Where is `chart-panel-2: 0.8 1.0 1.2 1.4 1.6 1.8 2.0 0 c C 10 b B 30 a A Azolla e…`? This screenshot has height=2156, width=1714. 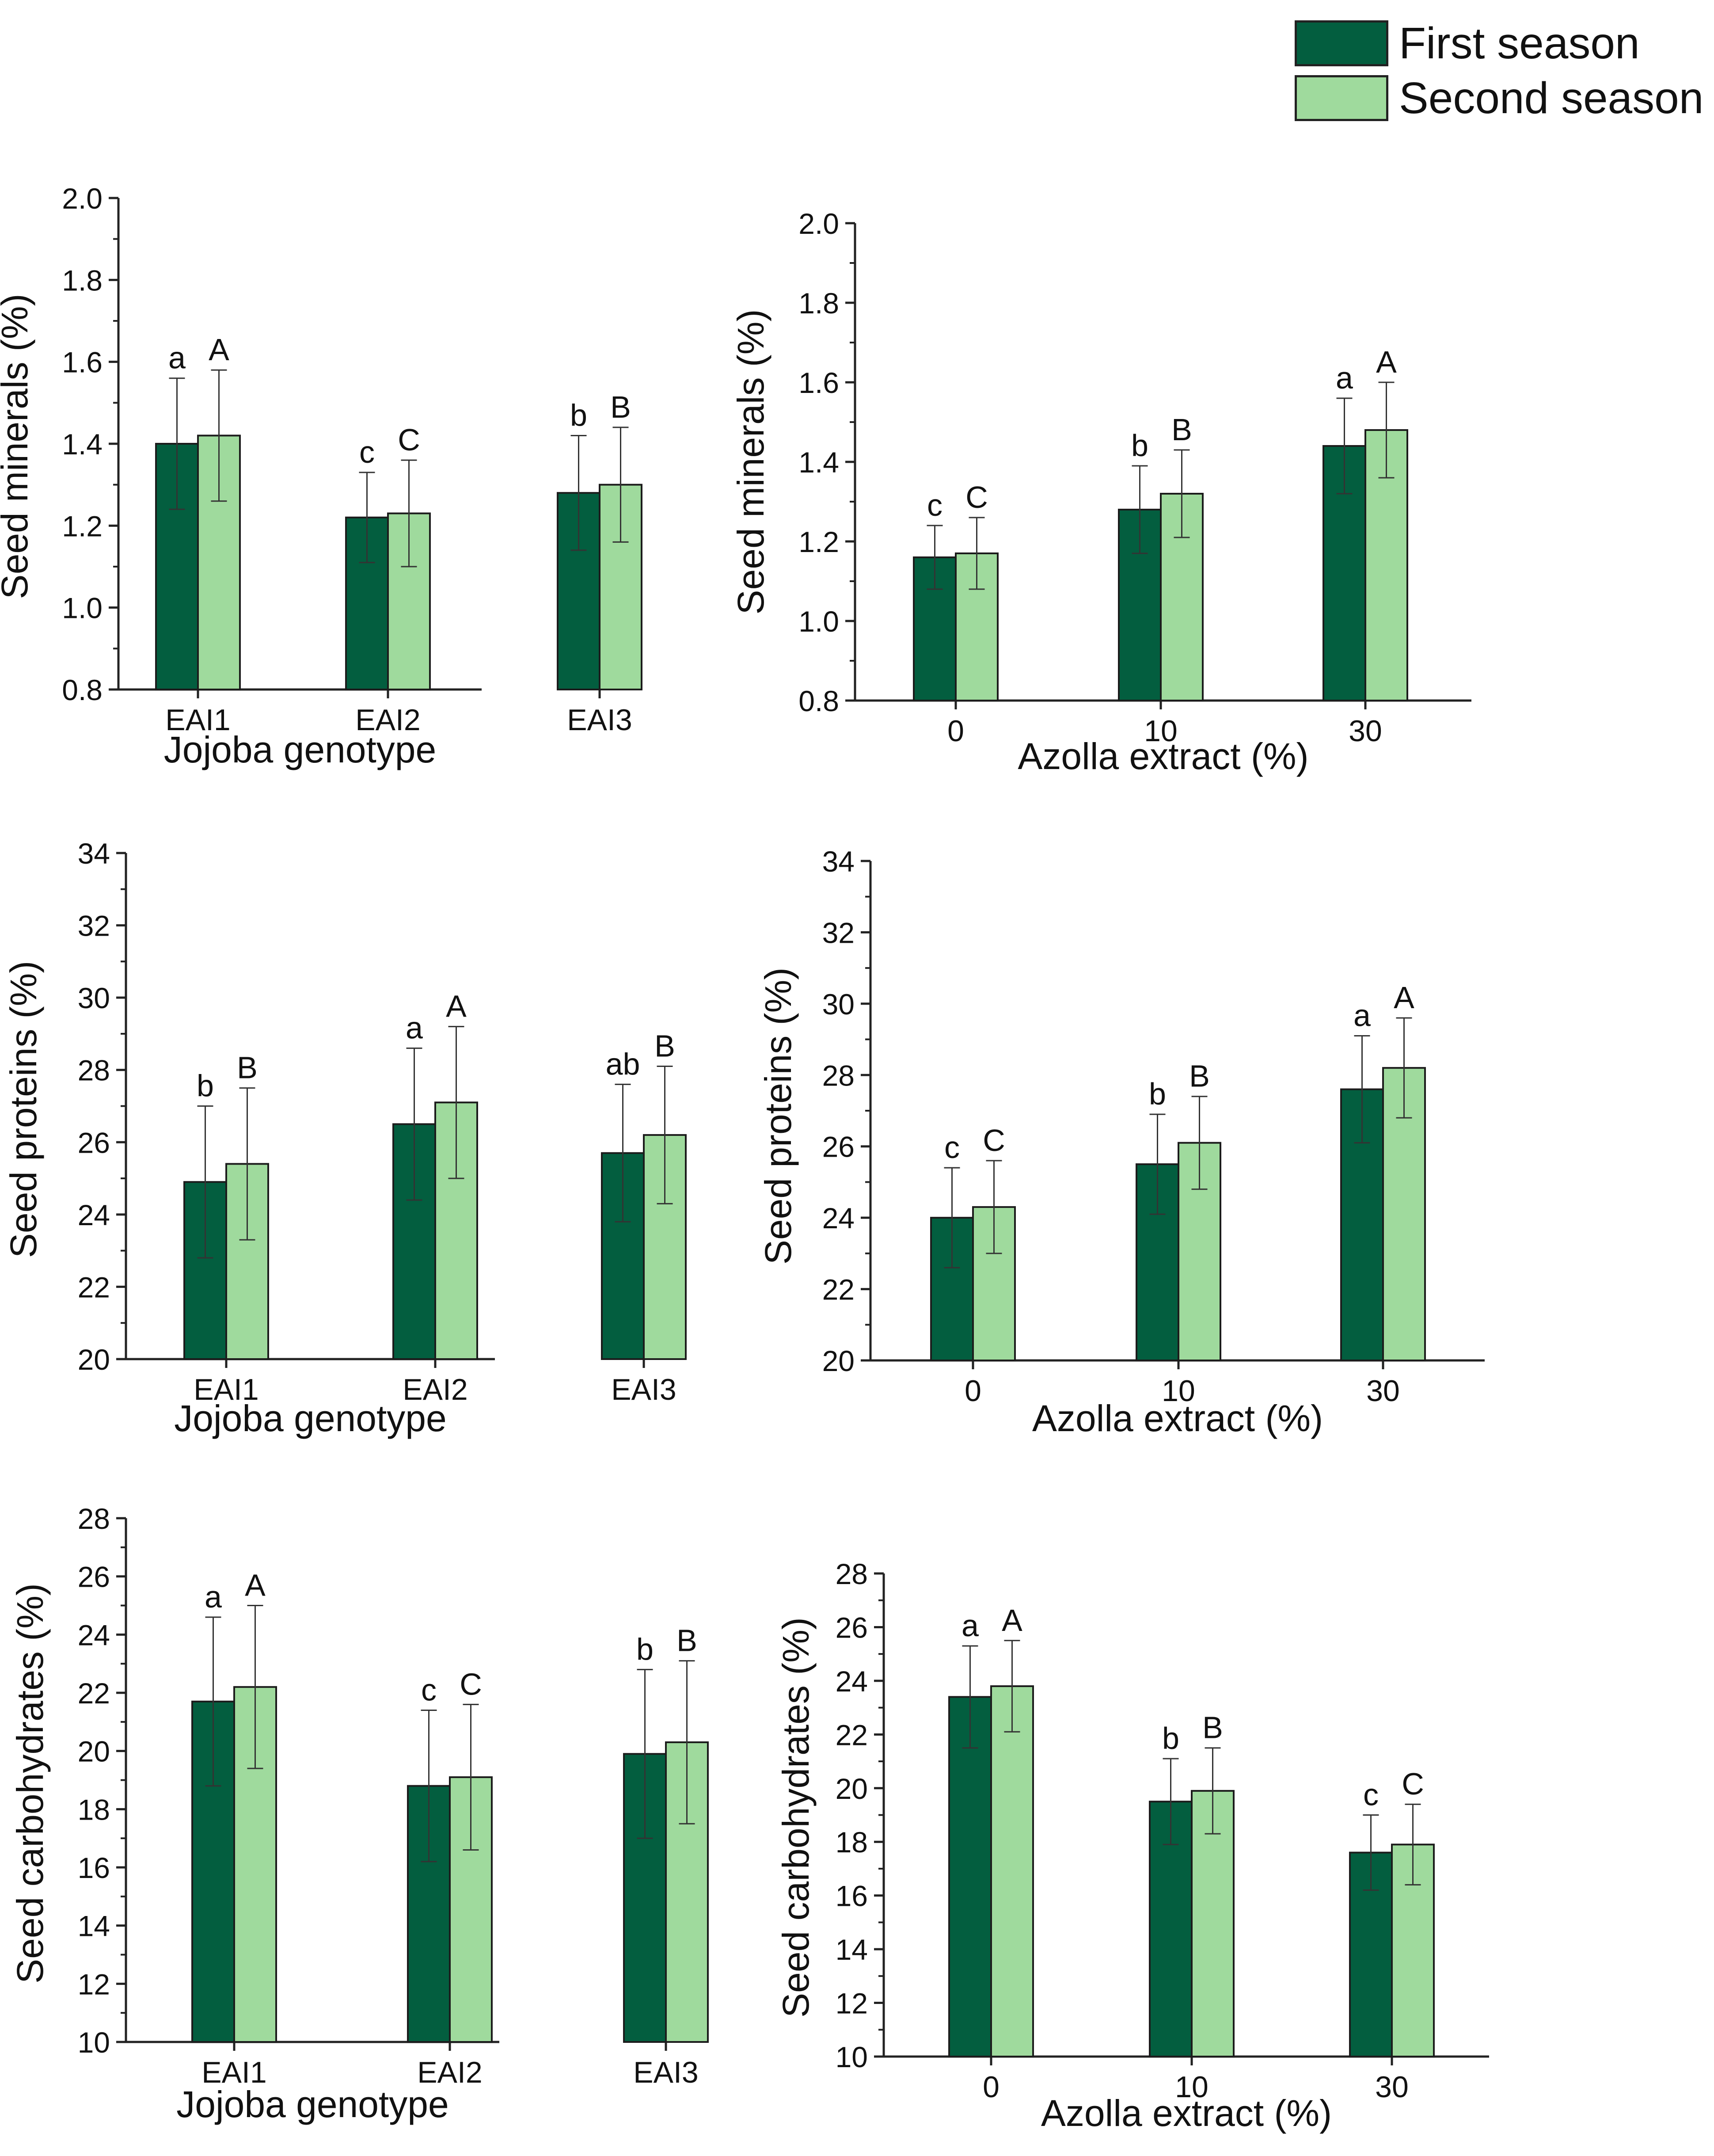 chart-panel-2: 0.8 1.0 1.2 1.4 1.6 1.8 2.0 0 c C 10 b B 30 a A Azolla e… is located at coordinates (1100, 492).